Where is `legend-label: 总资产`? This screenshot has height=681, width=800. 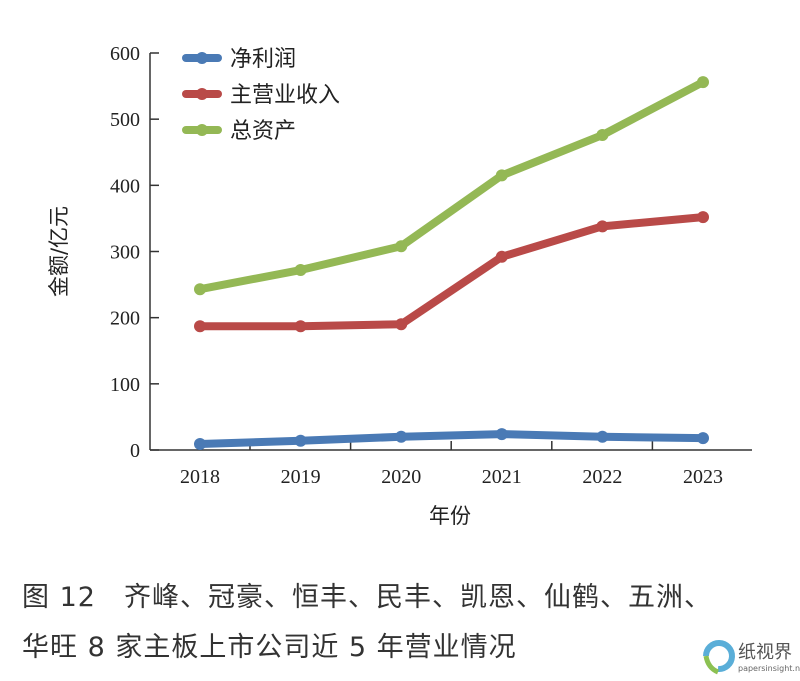 legend-label: 总资产 is located at coordinates (263, 131).